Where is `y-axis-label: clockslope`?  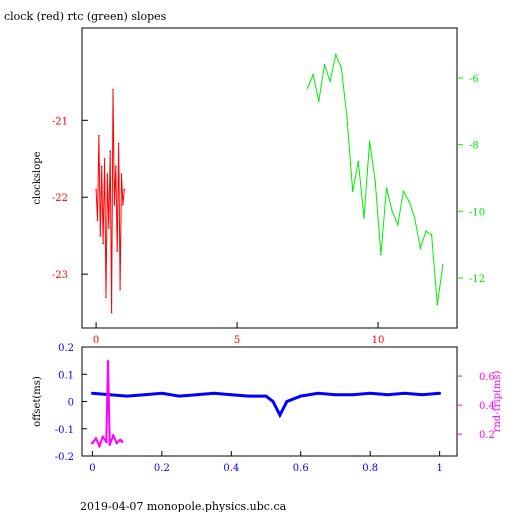
y-axis-label: clockslope is located at coordinates (37, 177).